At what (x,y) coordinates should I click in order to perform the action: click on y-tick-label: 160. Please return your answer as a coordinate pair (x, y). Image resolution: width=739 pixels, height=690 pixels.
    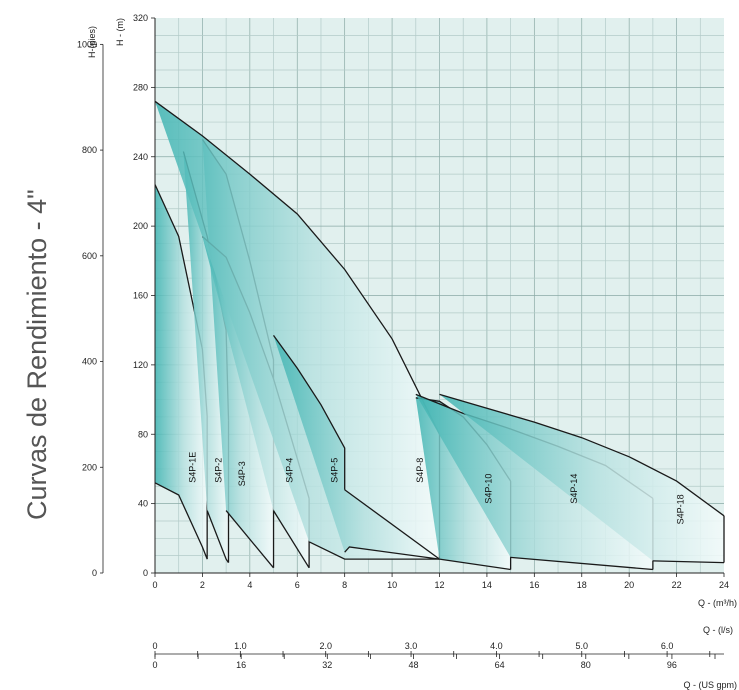
    Looking at the image, I should click on (140, 296).